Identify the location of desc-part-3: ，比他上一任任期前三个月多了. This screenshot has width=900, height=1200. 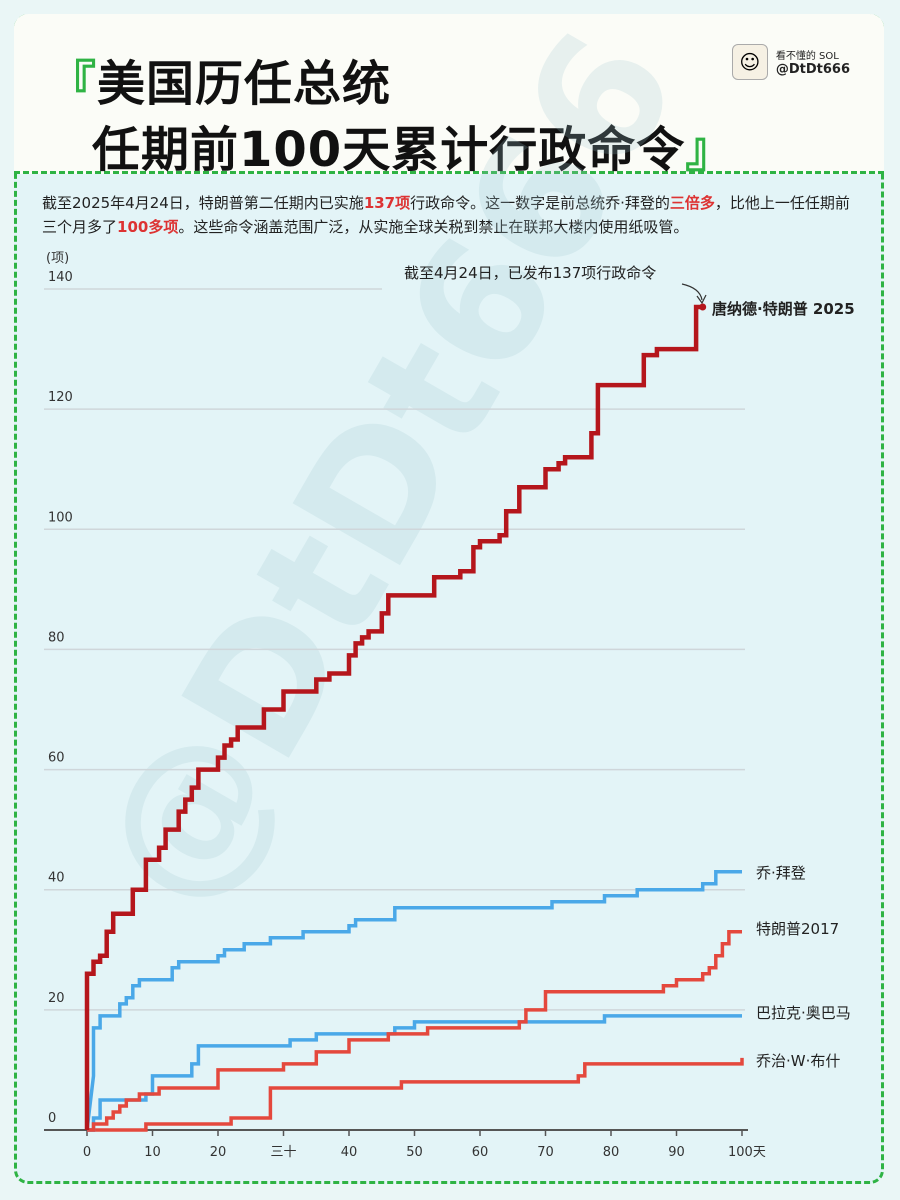
(446, 215).